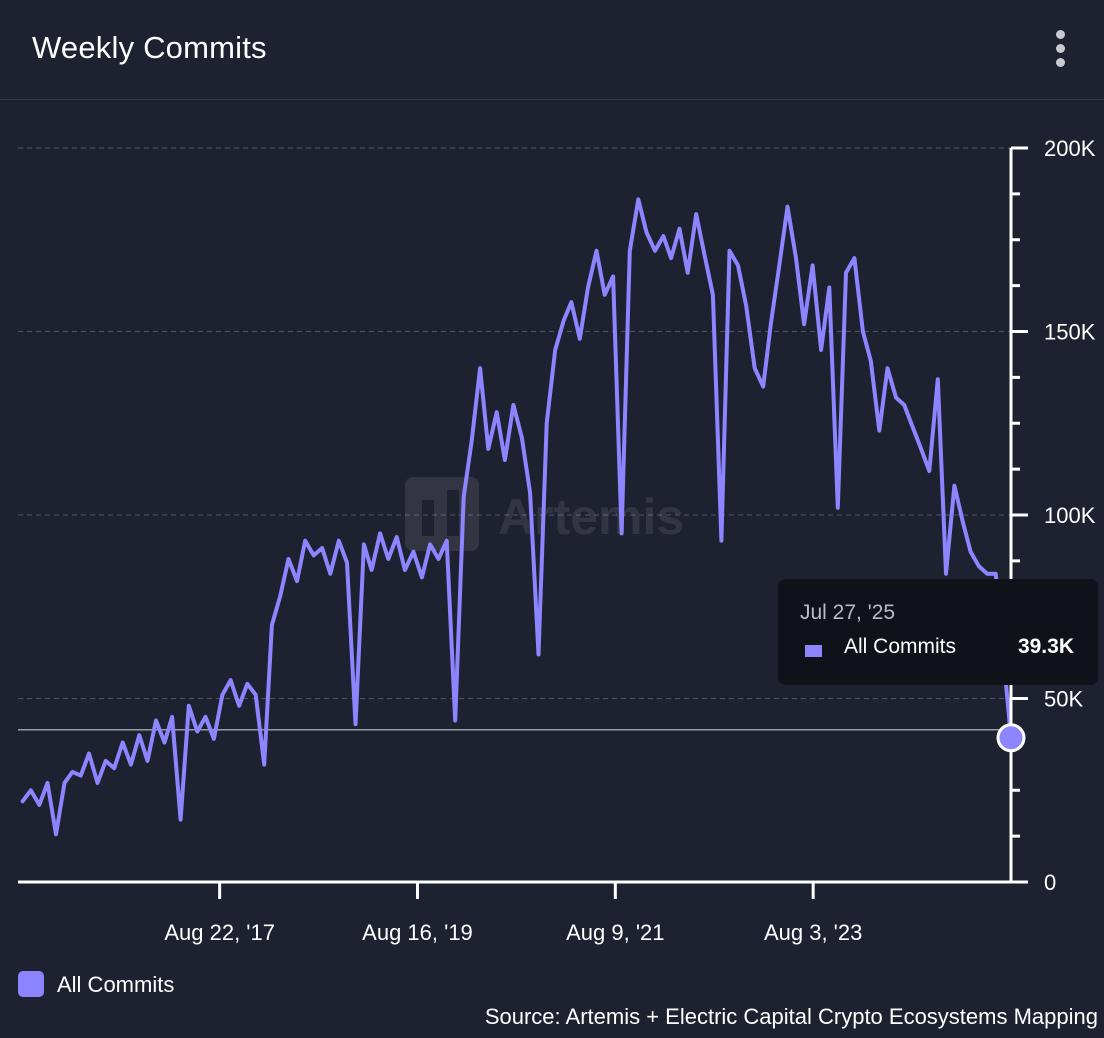  Describe the element at coordinates (31, 984) in the screenshot. I see `legend-swatch-all-commits` at that location.